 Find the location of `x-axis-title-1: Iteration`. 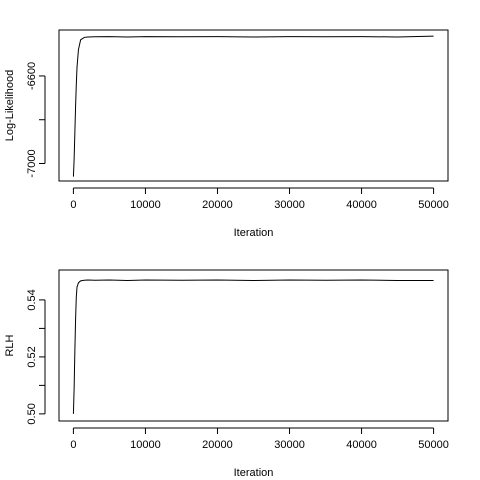

x-axis-title-1: Iteration is located at coordinates (254, 233).